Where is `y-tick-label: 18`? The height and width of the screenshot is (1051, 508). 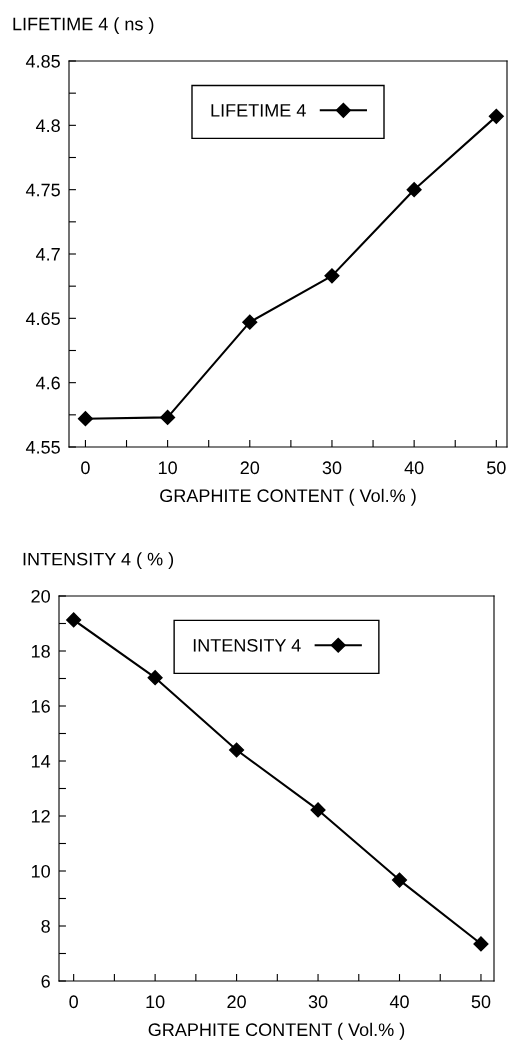
y-tick-label: 18 is located at coordinates (40, 651).